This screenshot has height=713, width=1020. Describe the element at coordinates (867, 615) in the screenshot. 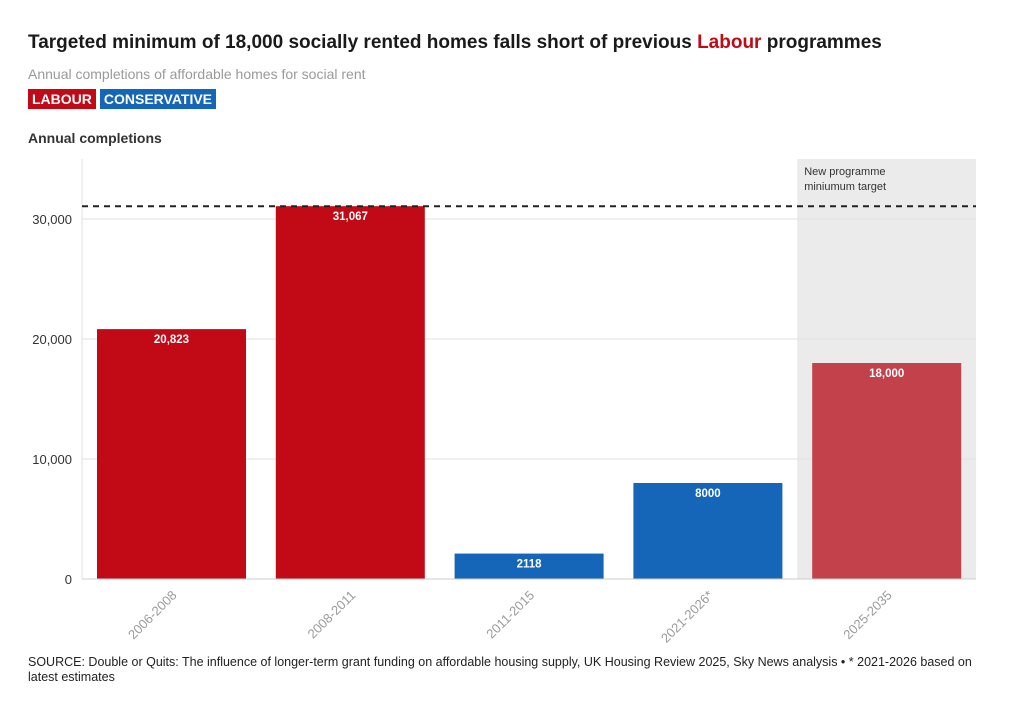

I see `x-tick-label: 2025-2035` at that location.